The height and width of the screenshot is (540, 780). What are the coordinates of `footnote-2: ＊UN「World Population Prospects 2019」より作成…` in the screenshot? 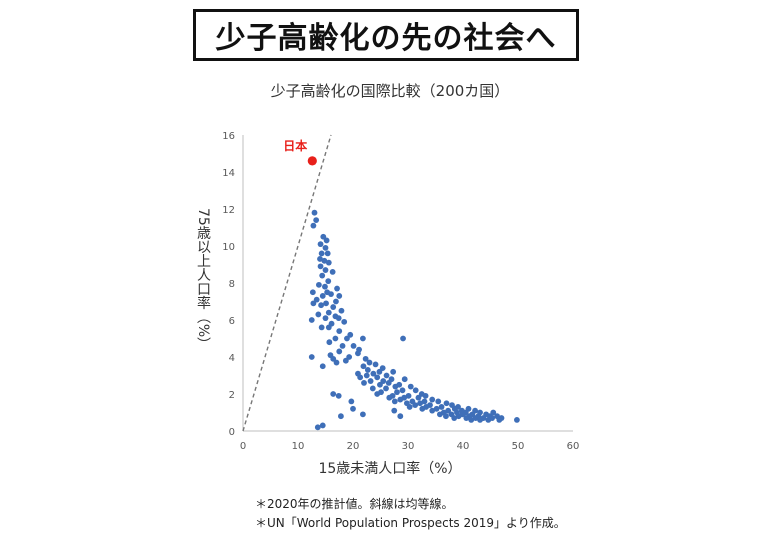 It's located at (410, 523).